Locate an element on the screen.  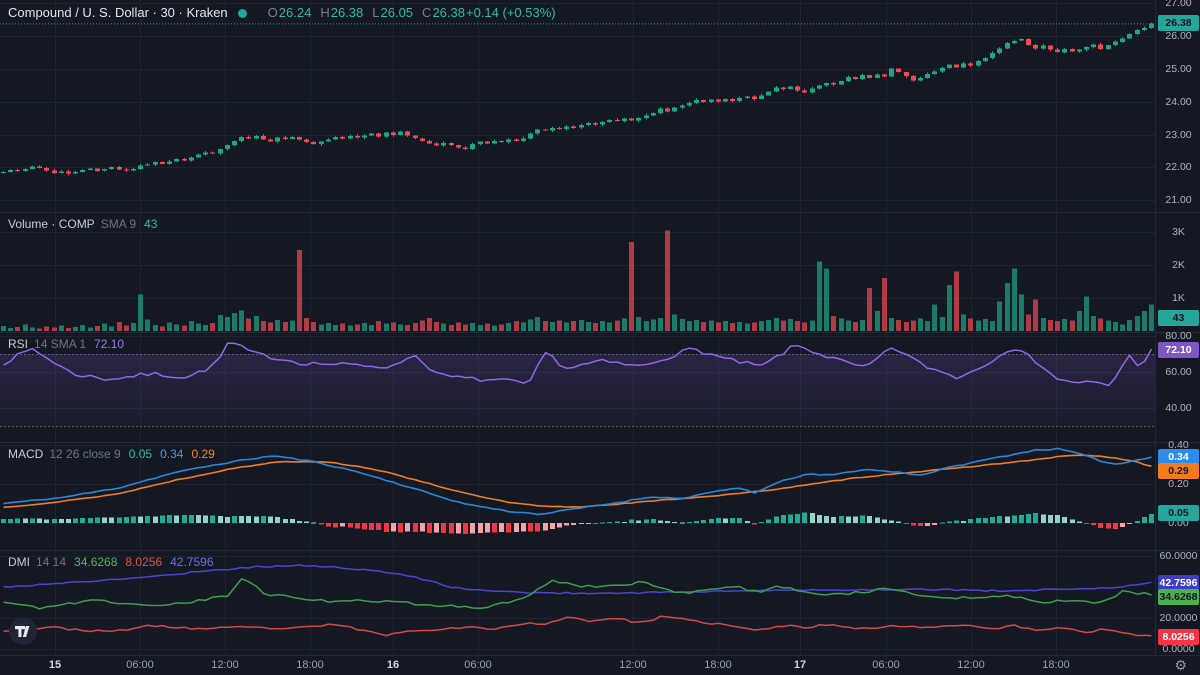
ohlc-close-label: C is located at coordinates (427, 12).